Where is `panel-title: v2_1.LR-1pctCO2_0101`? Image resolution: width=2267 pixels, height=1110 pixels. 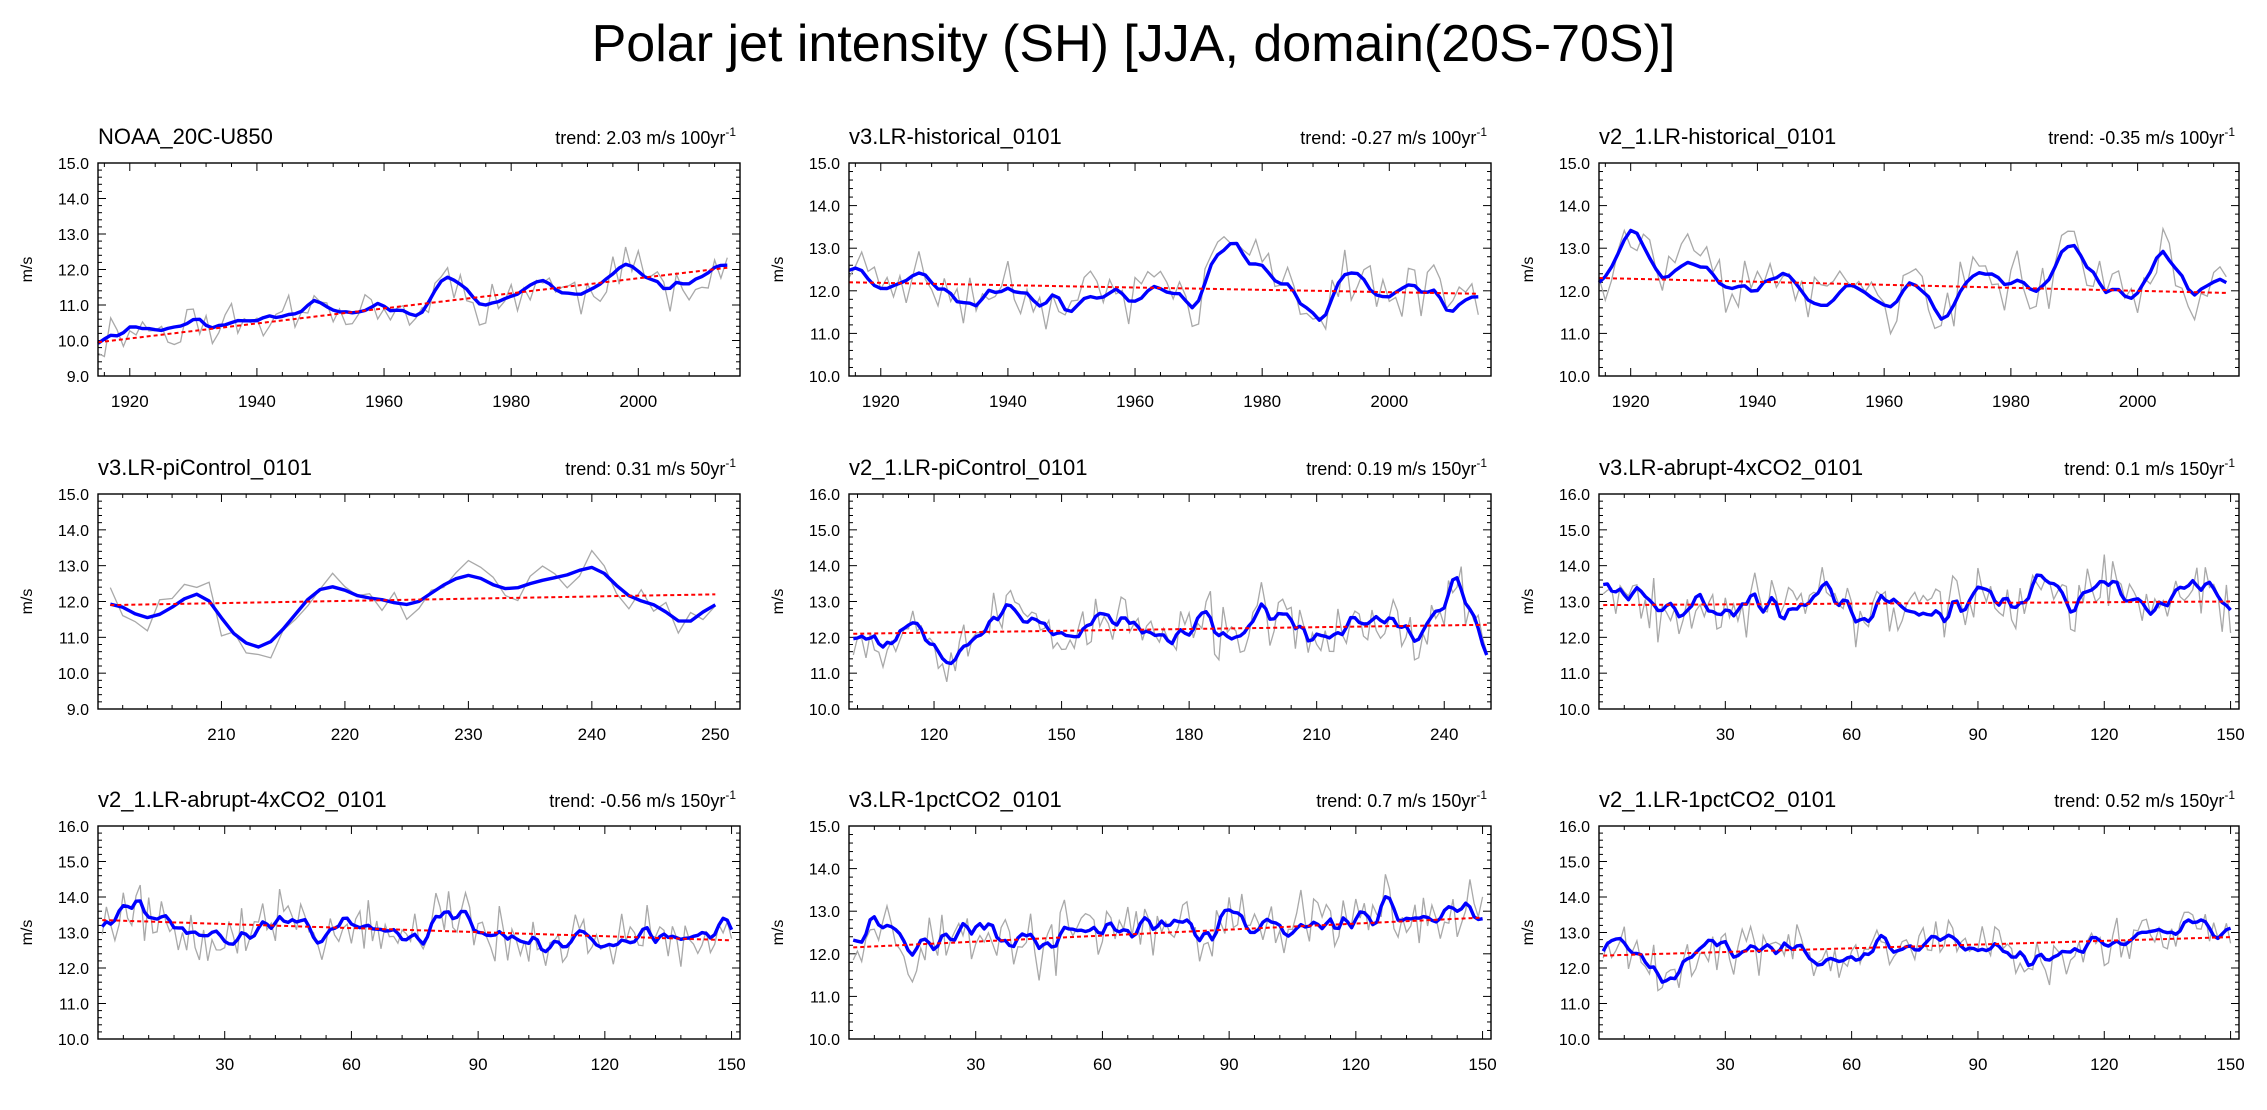 panel-title: v2_1.LR-1pctCO2_0101 is located at coordinates (1717, 799).